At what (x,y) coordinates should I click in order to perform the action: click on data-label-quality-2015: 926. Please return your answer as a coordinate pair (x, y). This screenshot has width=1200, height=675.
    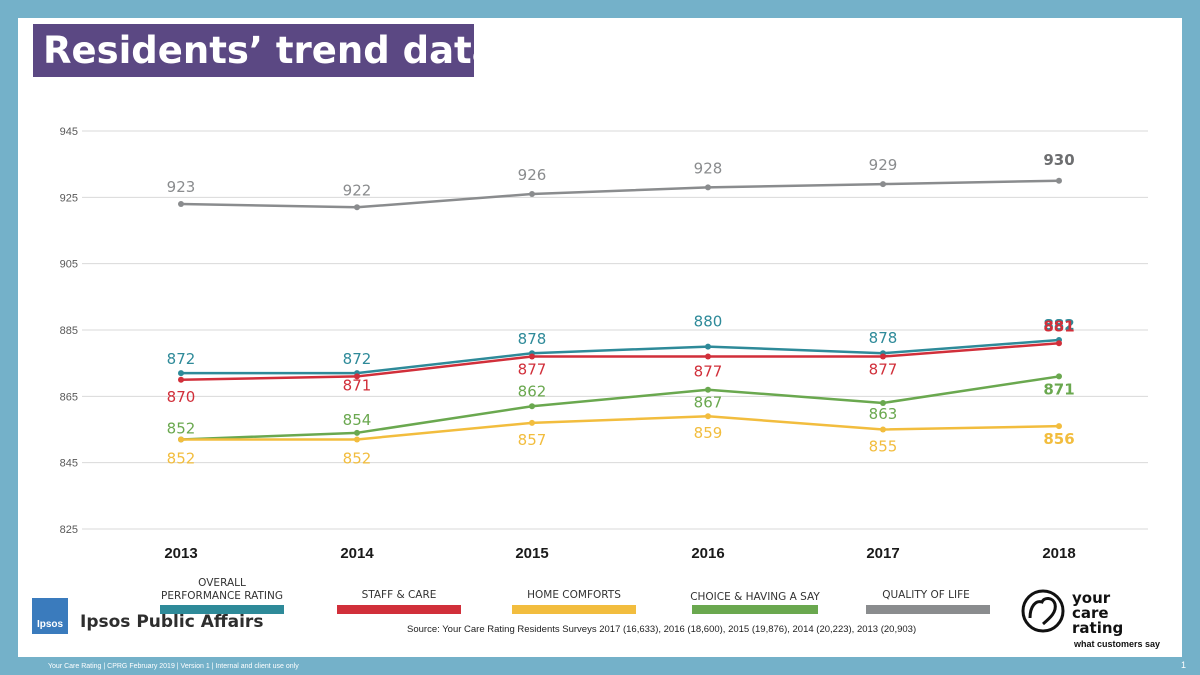
    Looking at the image, I should click on (532, 175).